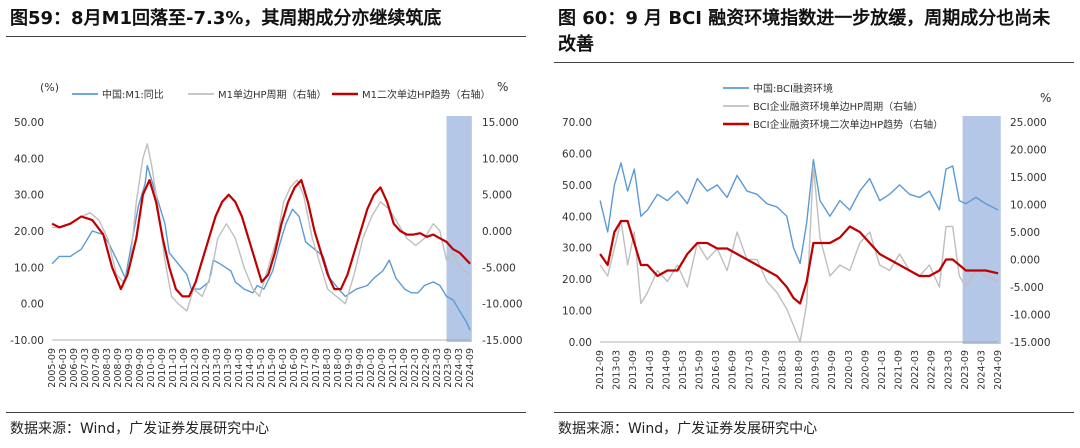 Image resolution: width=1080 pixels, height=448 pixels. What do you see at coordinates (998, 370) in the screenshot?
I see `x-tick-label: 2024-09` at bounding box center [998, 370].